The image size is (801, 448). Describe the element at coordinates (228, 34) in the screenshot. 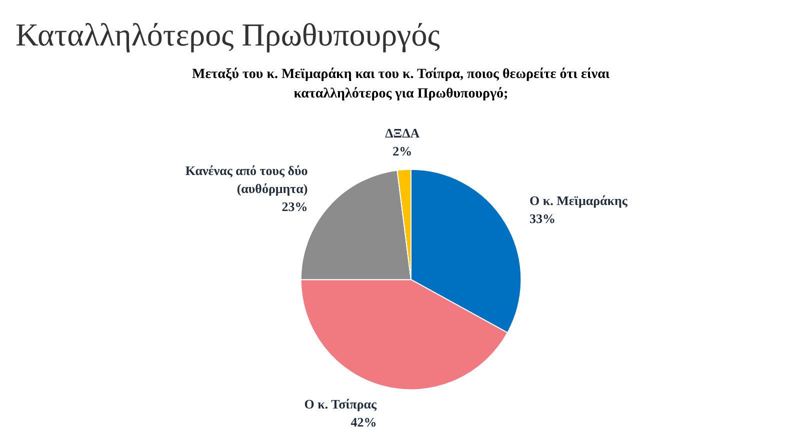

I see `chart-title: Καταλληλότερος Πρωθυπουργός` at that location.